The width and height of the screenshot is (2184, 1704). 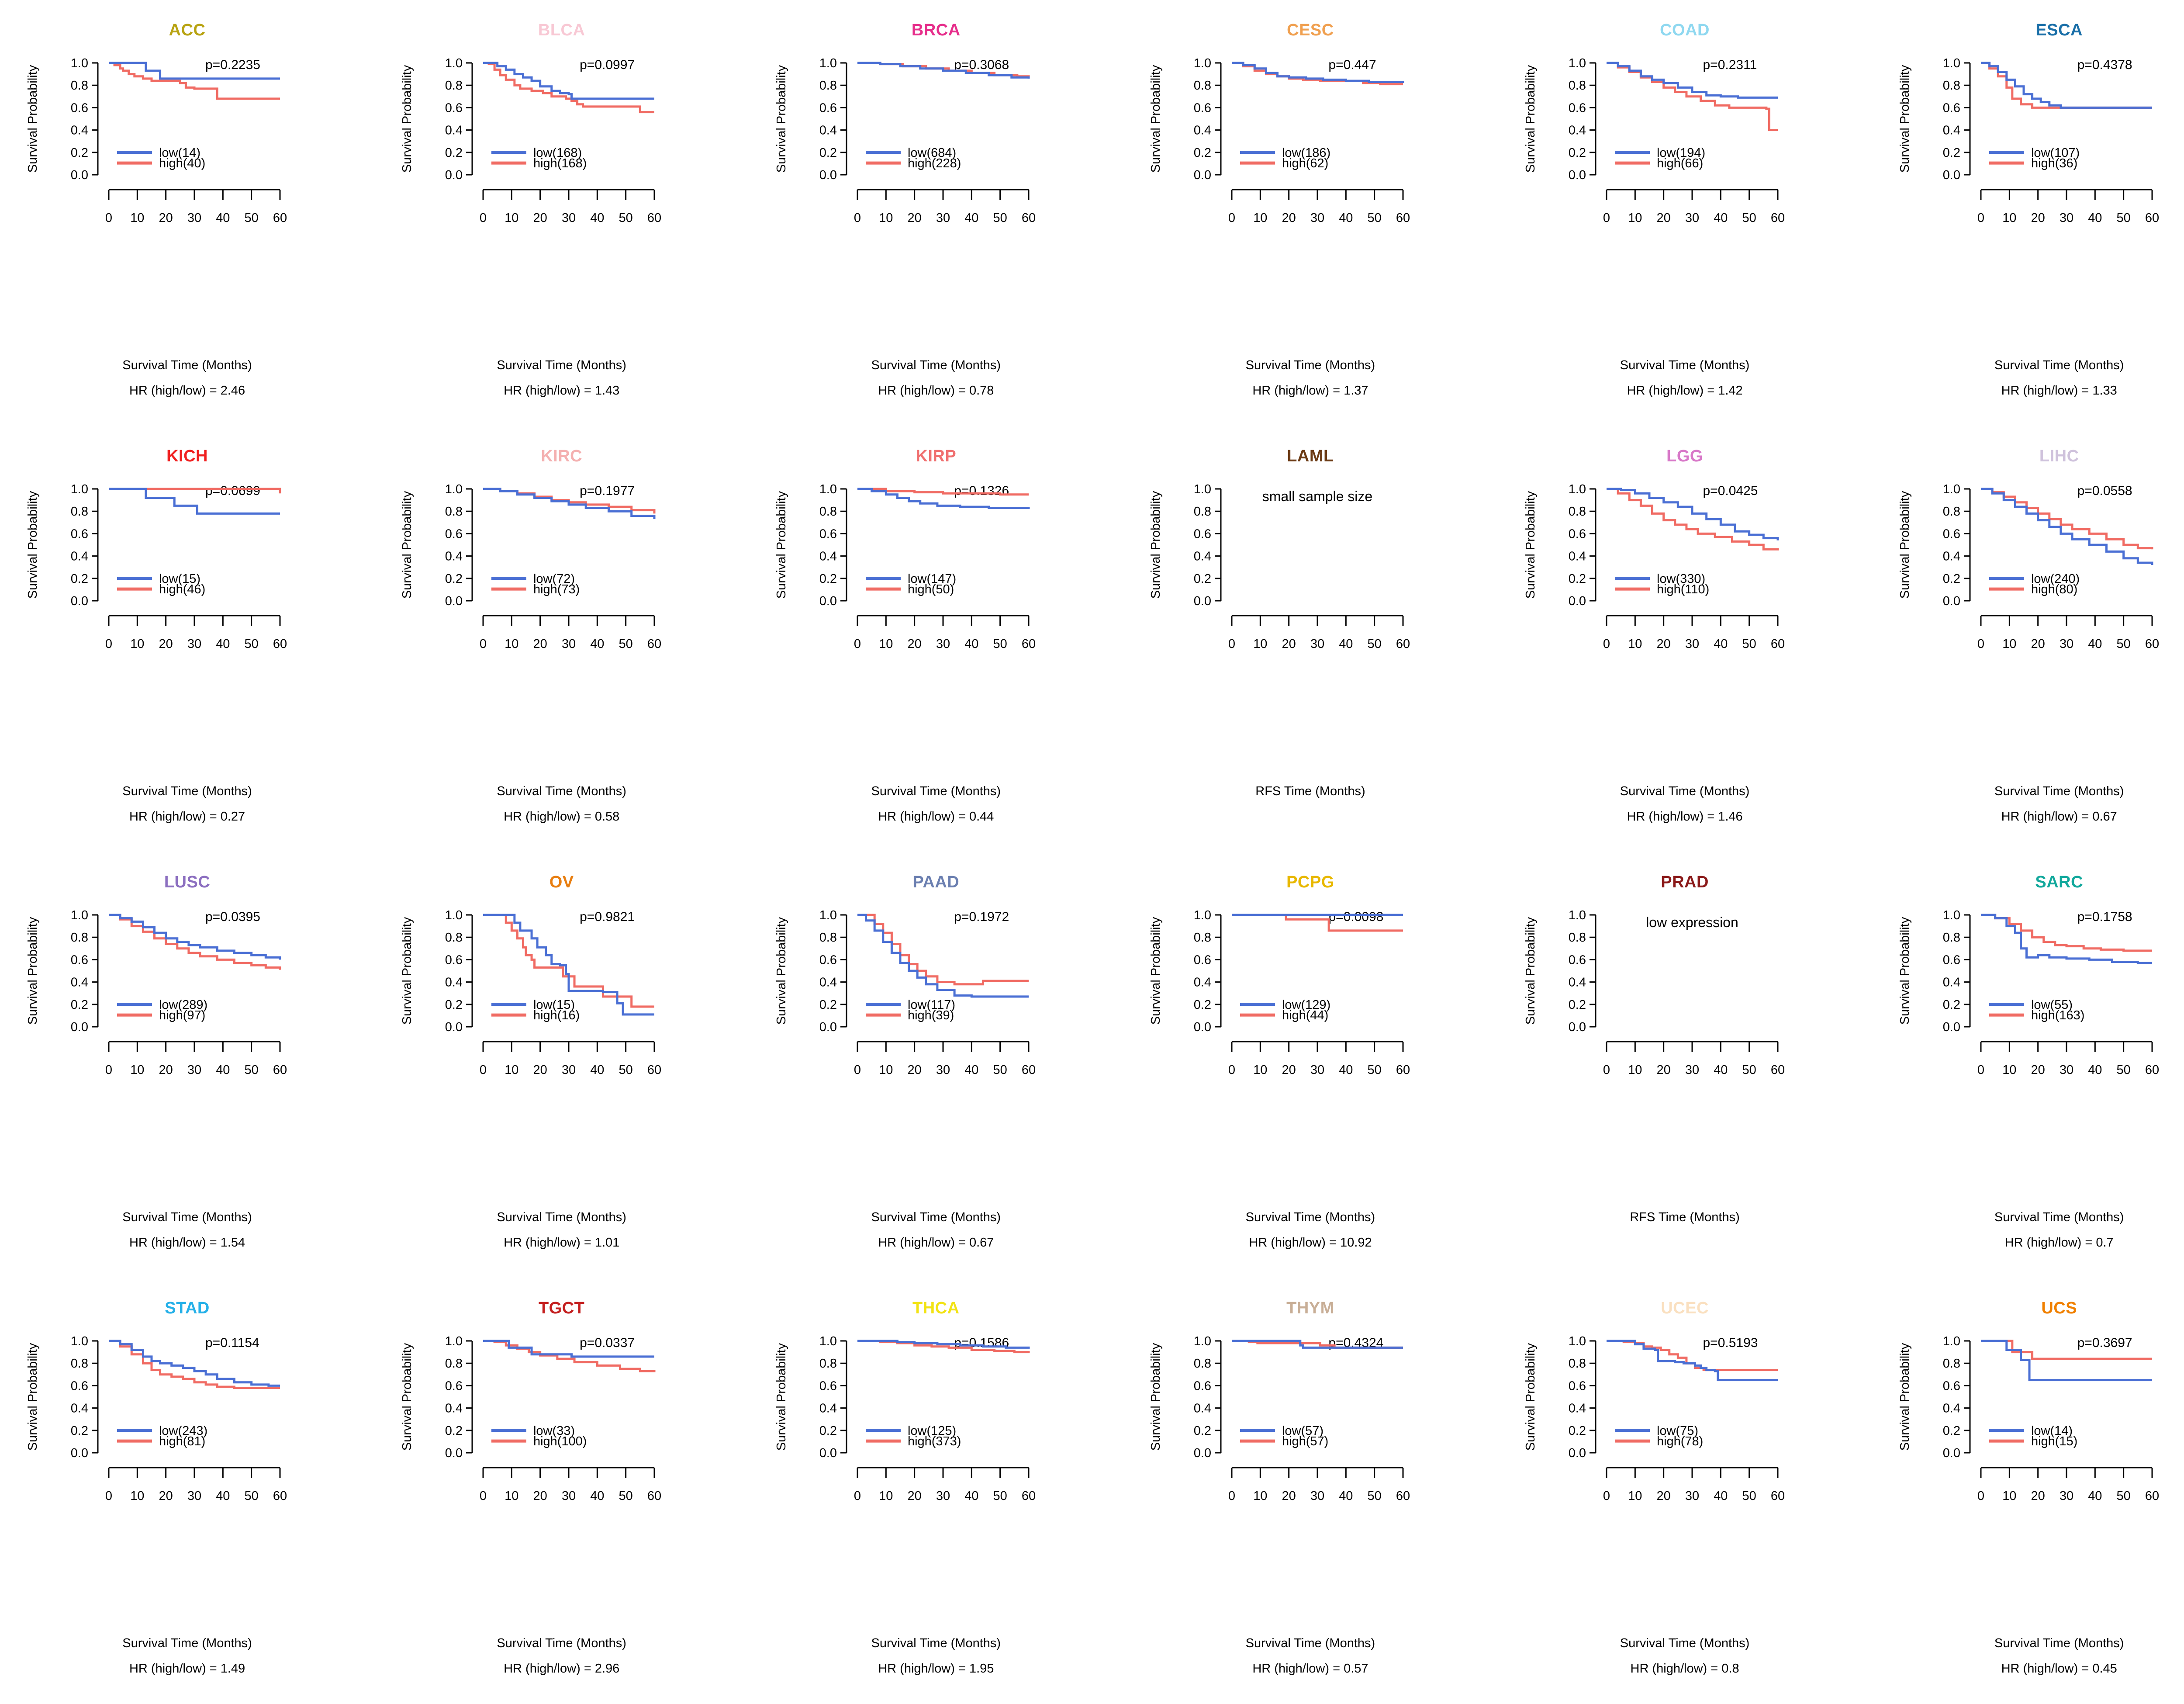 I want to click on hazard-ratio-label: HR (high/low) = 1.95, so click(x=936, y=1669).